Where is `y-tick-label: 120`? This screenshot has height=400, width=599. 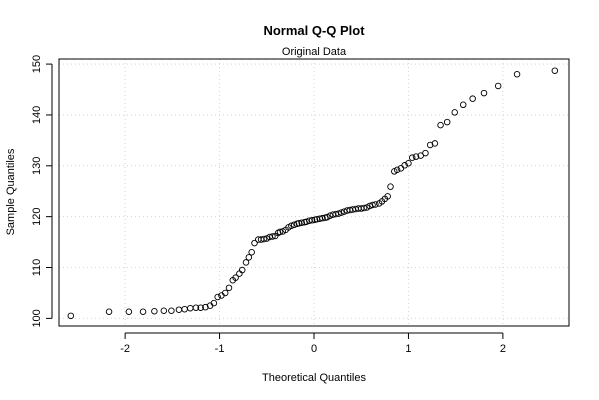
y-tick-label: 120 is located at coordinates (37, 216).